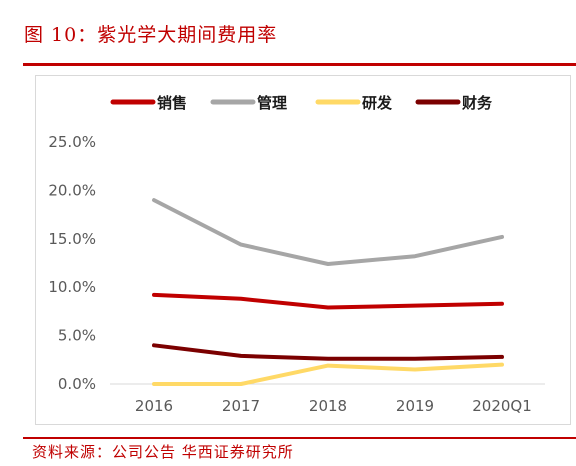  I want to click on y-tick-label: 5.0%, so click(77, 336).